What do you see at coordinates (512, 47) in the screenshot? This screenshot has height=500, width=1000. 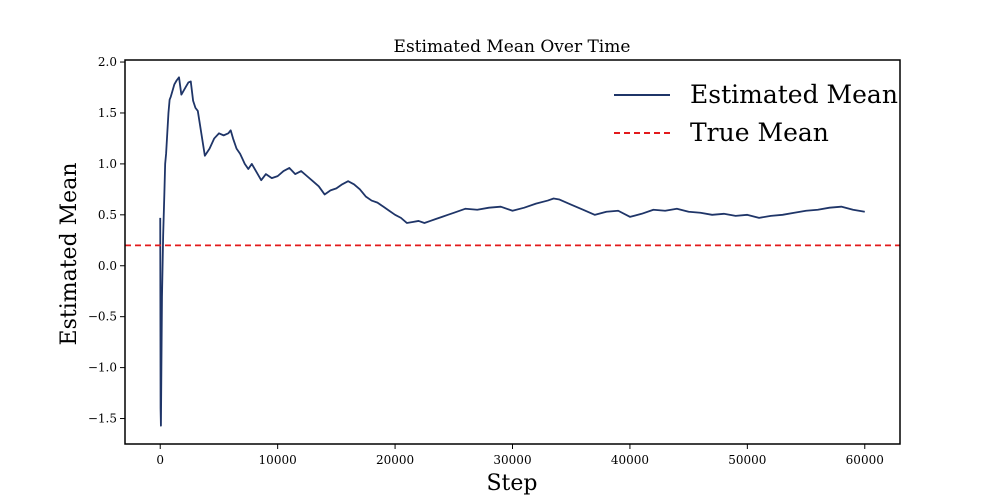 I see `chart-title: Estimated Mean Over Time` at bounding box center [512, 47].